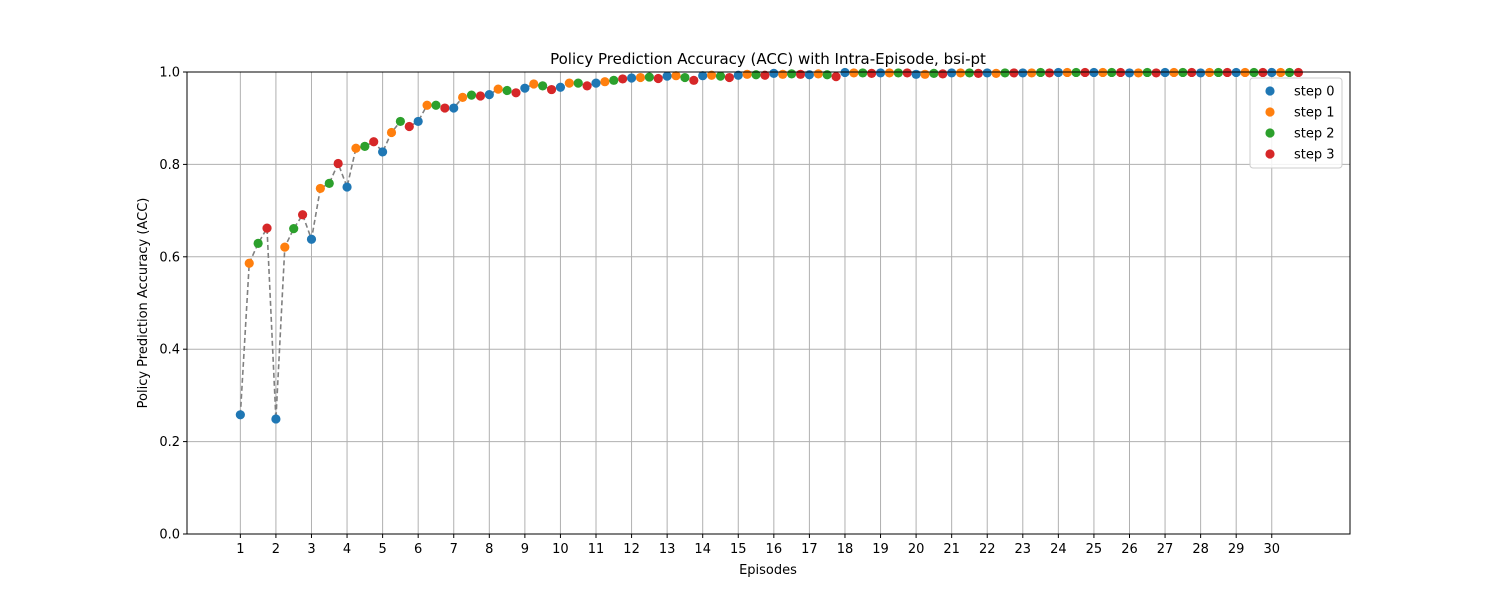  What do you see at coordinates (1094, 549) in the screenshot?
I see `x-tick-label: 25` at bounding box center [1094, 549].